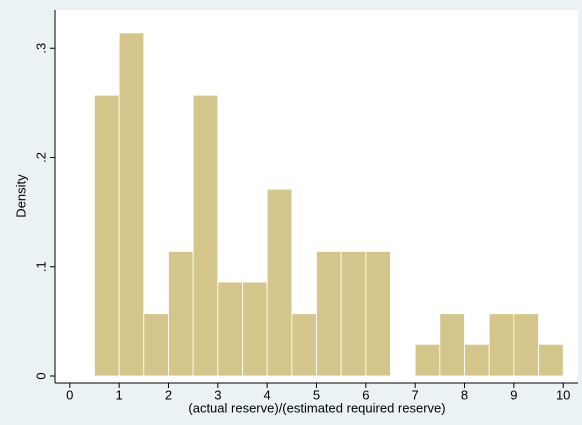  I want to click on y-tick-label: .1, so click(40, 266).